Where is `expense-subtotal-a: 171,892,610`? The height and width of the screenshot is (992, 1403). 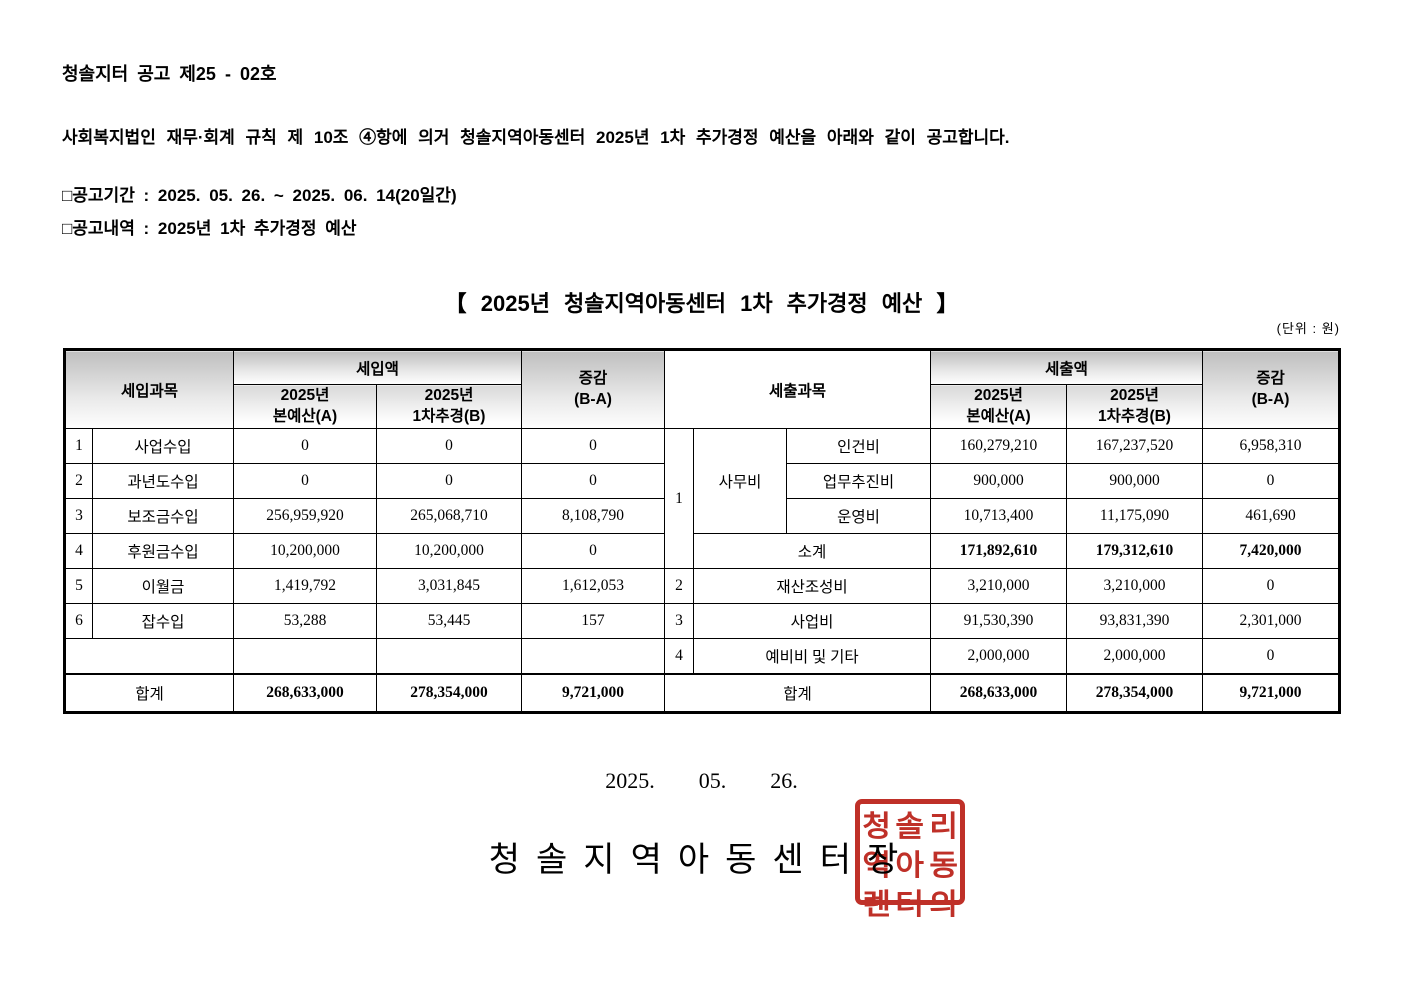
expense-subtotal-a: 171,892,610 is located at coordinates (999, 551).